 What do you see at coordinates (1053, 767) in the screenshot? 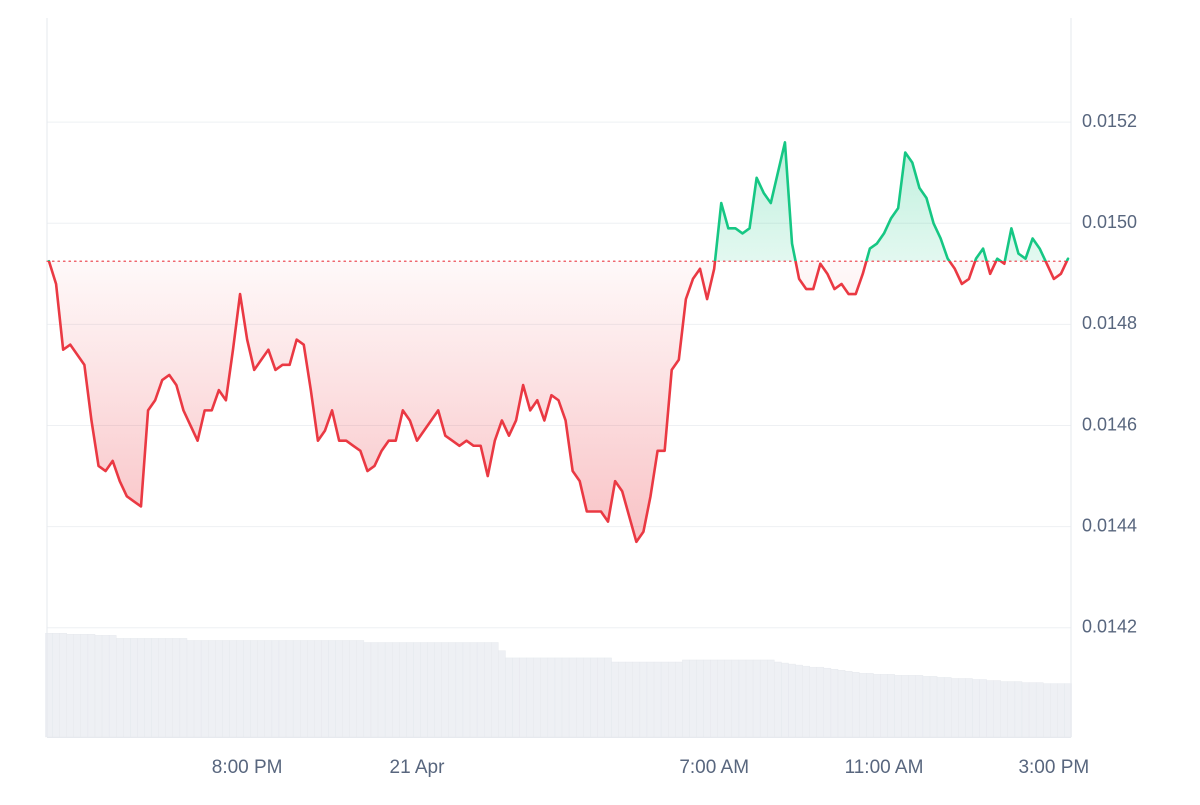
I see `x-tick-label: 3:00 PM` at bounding box center [1053, 767].